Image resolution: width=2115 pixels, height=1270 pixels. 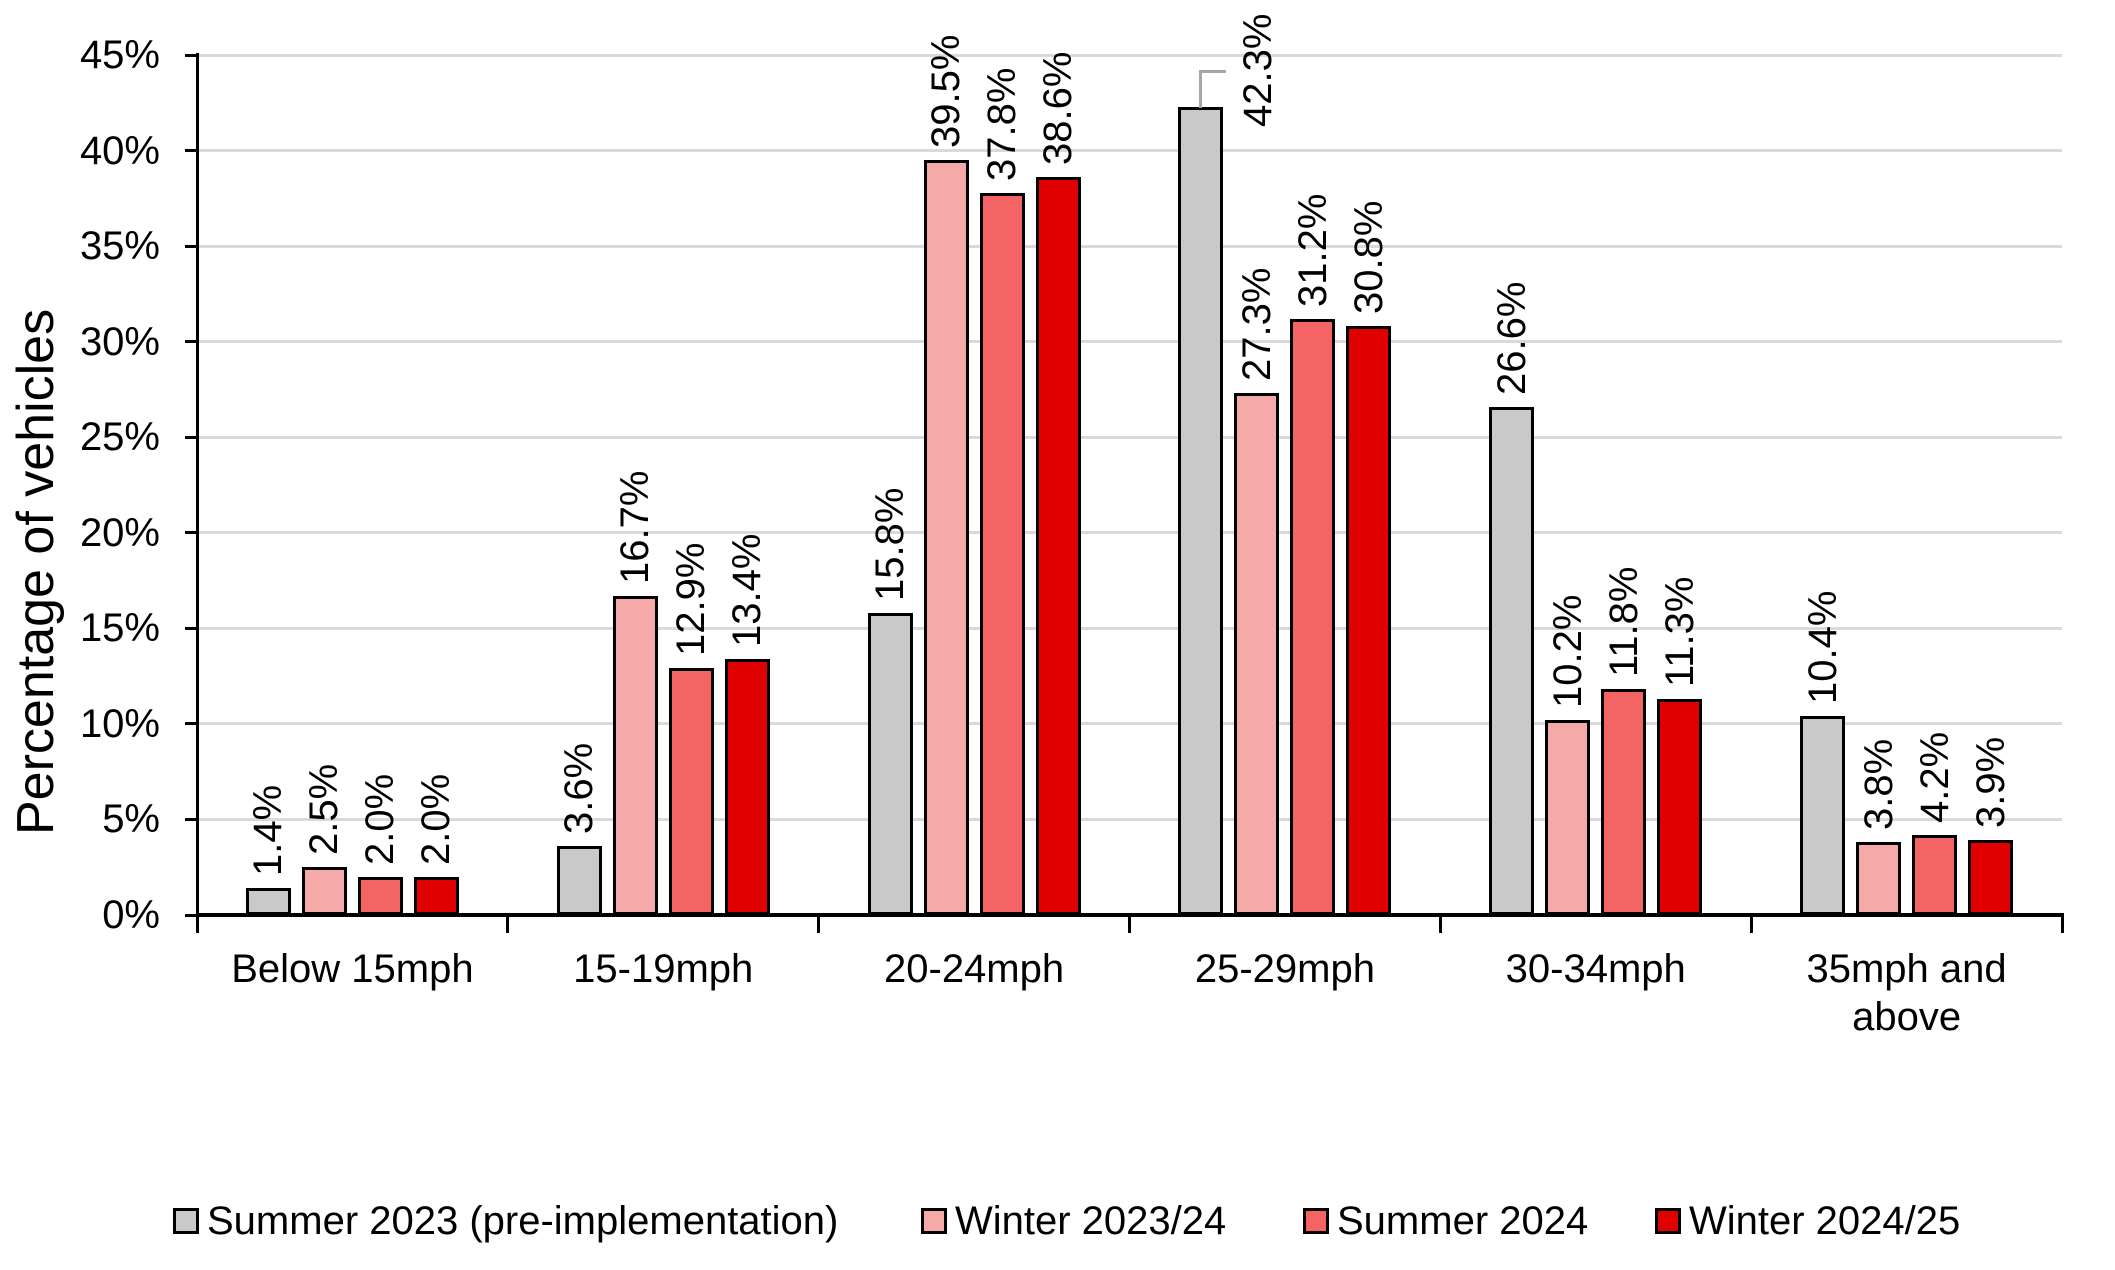 What do you see at coordinates (1906, 993) in the screenshot?
I see `category-label: 35mph and above` at bounding box center [1906, 993].